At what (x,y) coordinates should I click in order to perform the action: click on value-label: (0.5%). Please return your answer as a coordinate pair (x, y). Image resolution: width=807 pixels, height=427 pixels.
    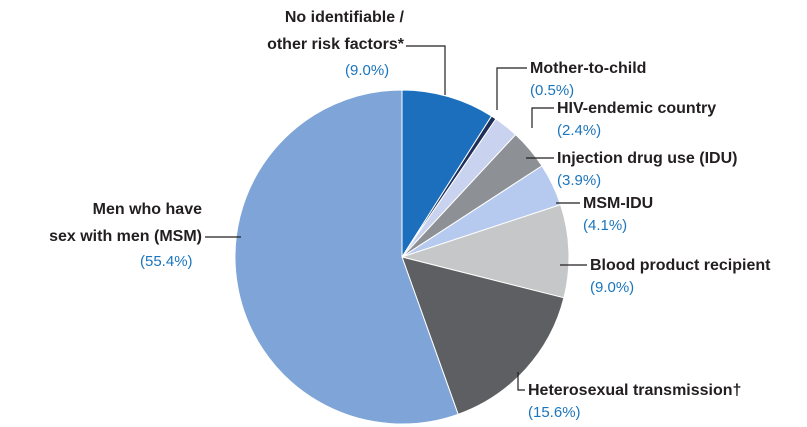
    Looking at the image, I should click on (552, 90).